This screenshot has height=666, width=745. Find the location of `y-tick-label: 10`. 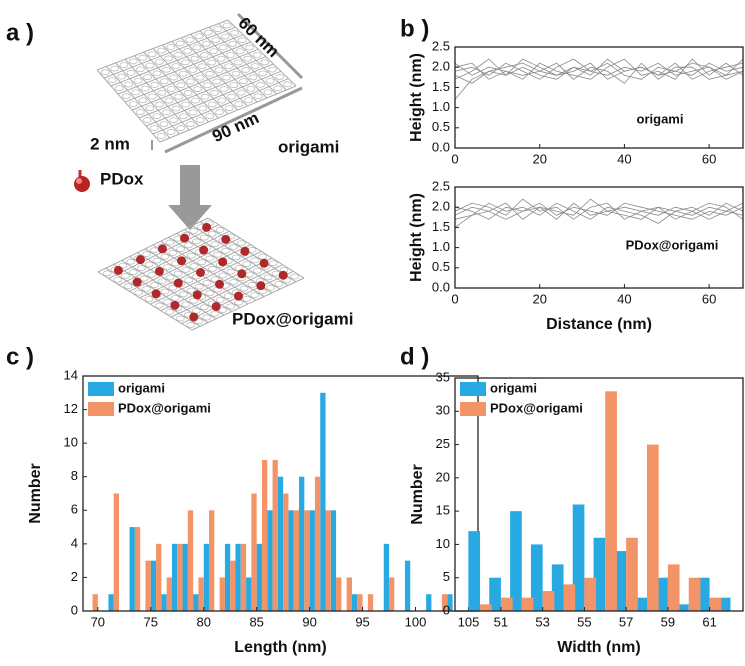

y-tick-label: 10 is located at coordinates (71, 442).